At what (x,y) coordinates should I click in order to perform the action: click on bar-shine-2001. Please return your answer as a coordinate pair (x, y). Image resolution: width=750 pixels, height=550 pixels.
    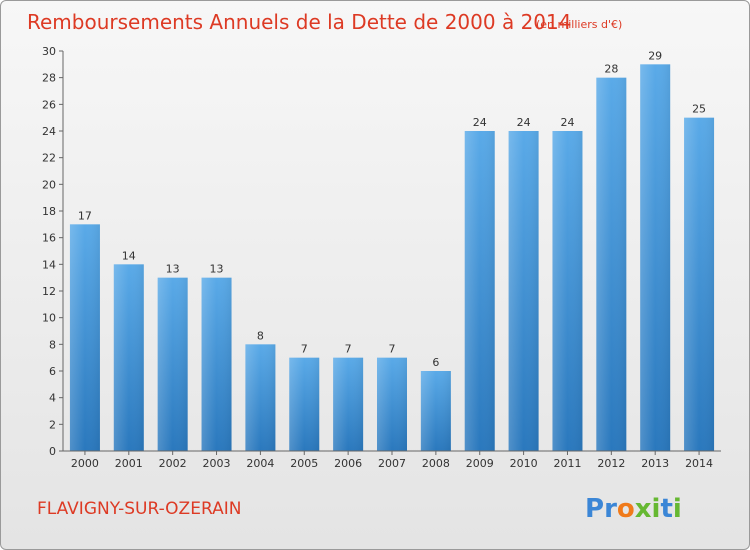
    Looking at the image, I should click on (128, 357).